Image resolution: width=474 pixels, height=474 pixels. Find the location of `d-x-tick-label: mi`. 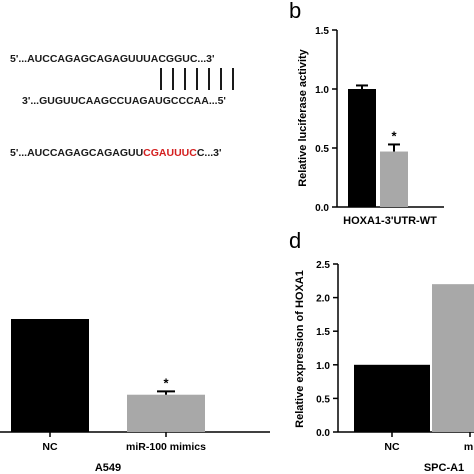

d-x-tick-label: mi is located at coordinates (469, 447).